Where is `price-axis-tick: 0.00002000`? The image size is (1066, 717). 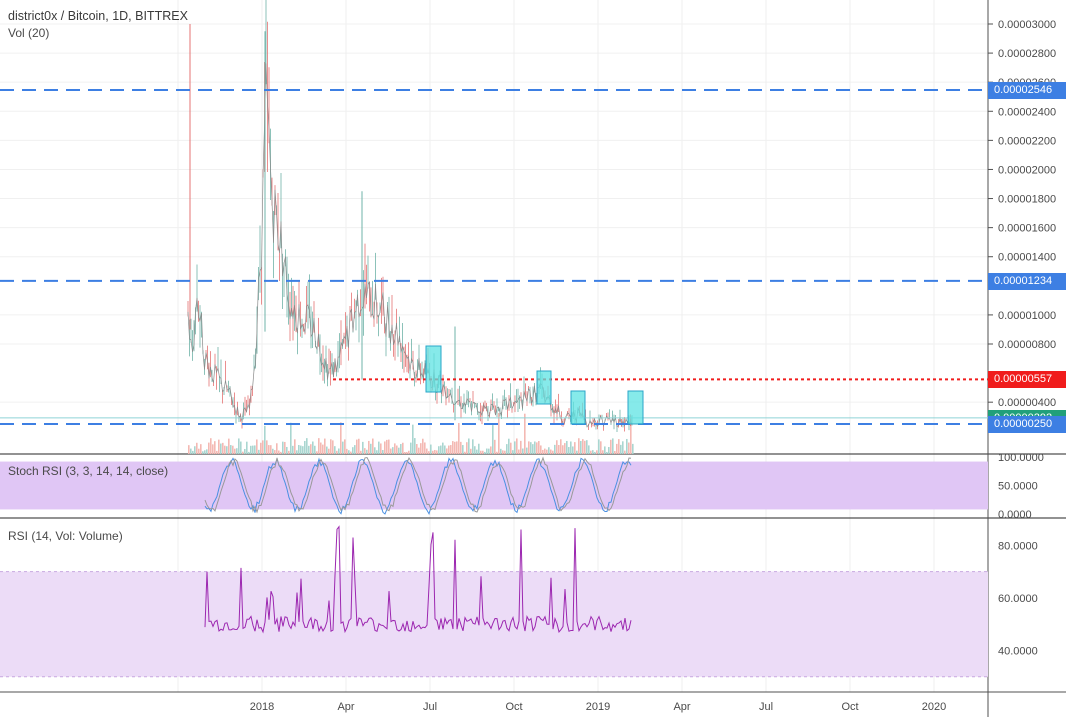
price-axis-tick: 0.00002000 is located at coordinates (1027, 170).